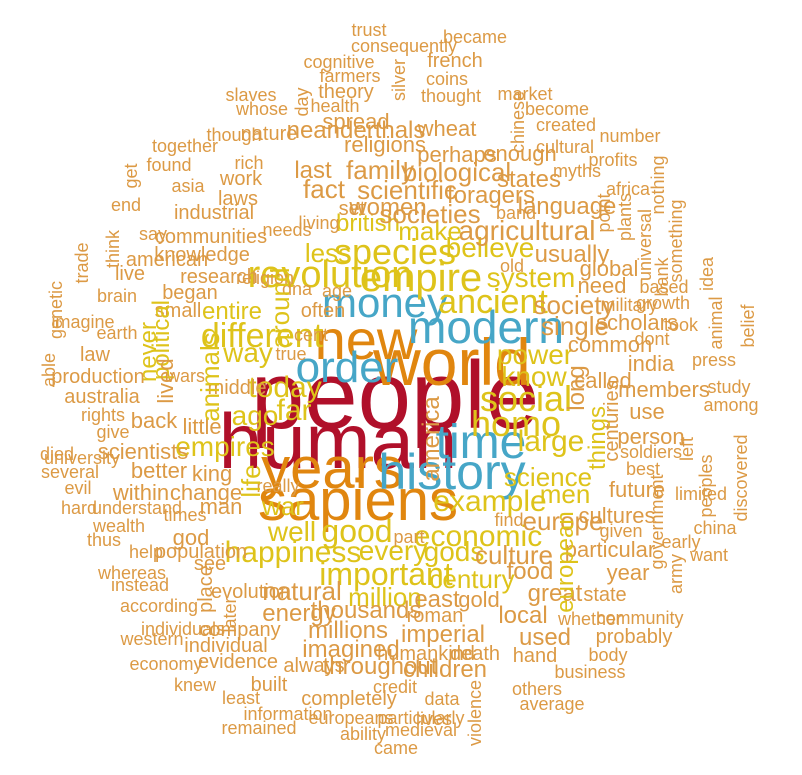  I want to click on cloud-word: natural, so click(302, 591).